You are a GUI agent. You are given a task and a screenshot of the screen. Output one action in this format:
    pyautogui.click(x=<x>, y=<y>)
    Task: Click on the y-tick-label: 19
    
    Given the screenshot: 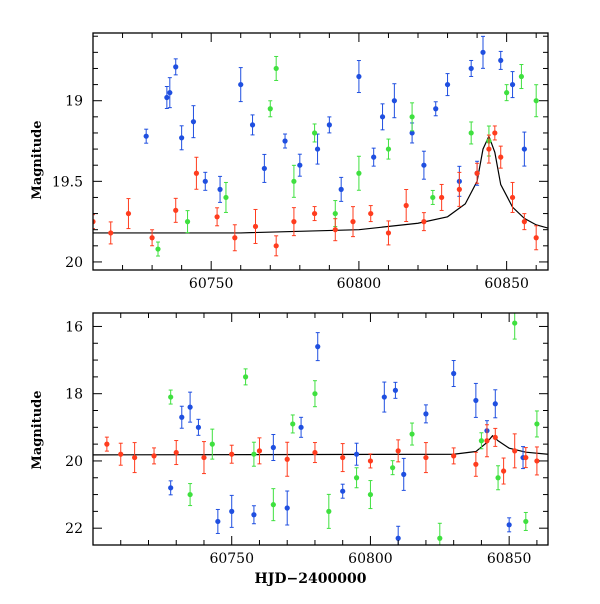 What is the action you would take?
    pyautogui.click(x=74, y=102)
    